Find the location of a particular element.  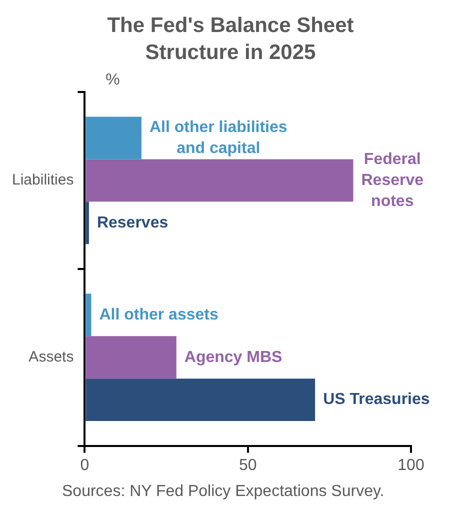

y-tick-label: Assets is located at coordinates (51, 357).